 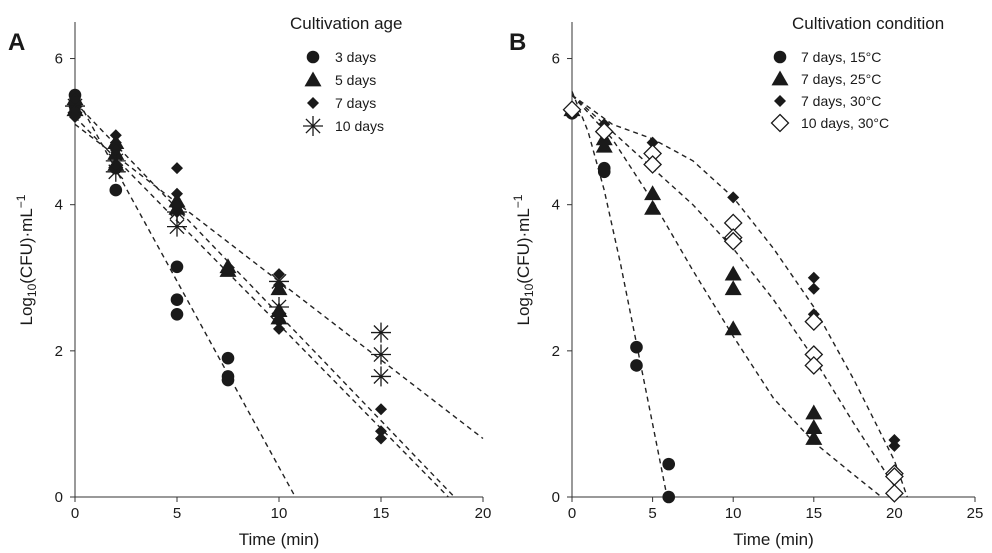 What do you see at coordinates (346, 23) in the screenshot?
I see `legend-title: Cultivation age` at bounding box center [346, 23].